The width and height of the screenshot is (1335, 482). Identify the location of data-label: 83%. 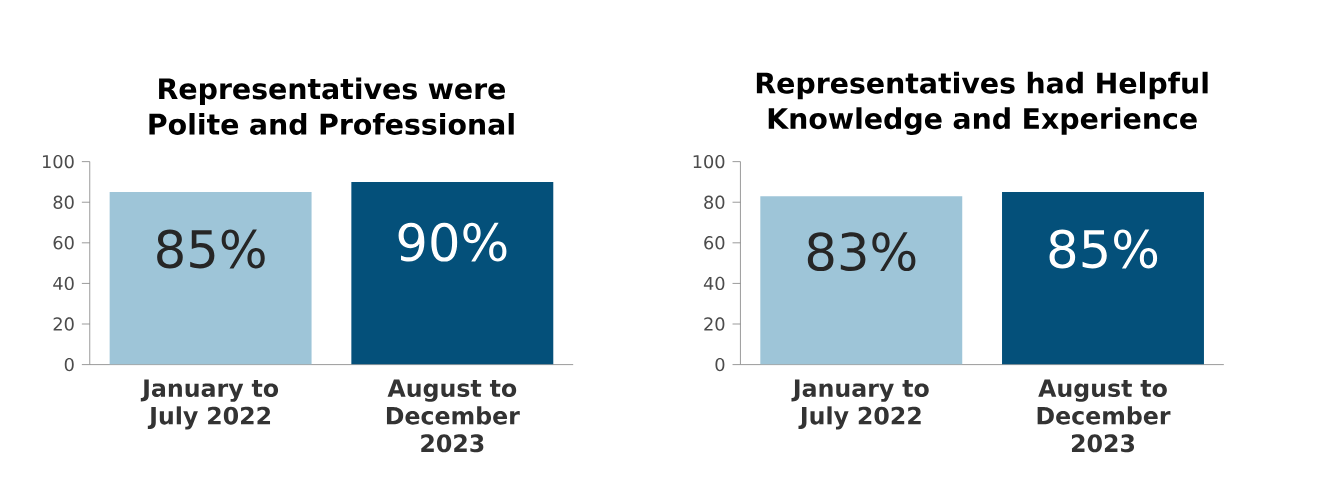
(861, 251).